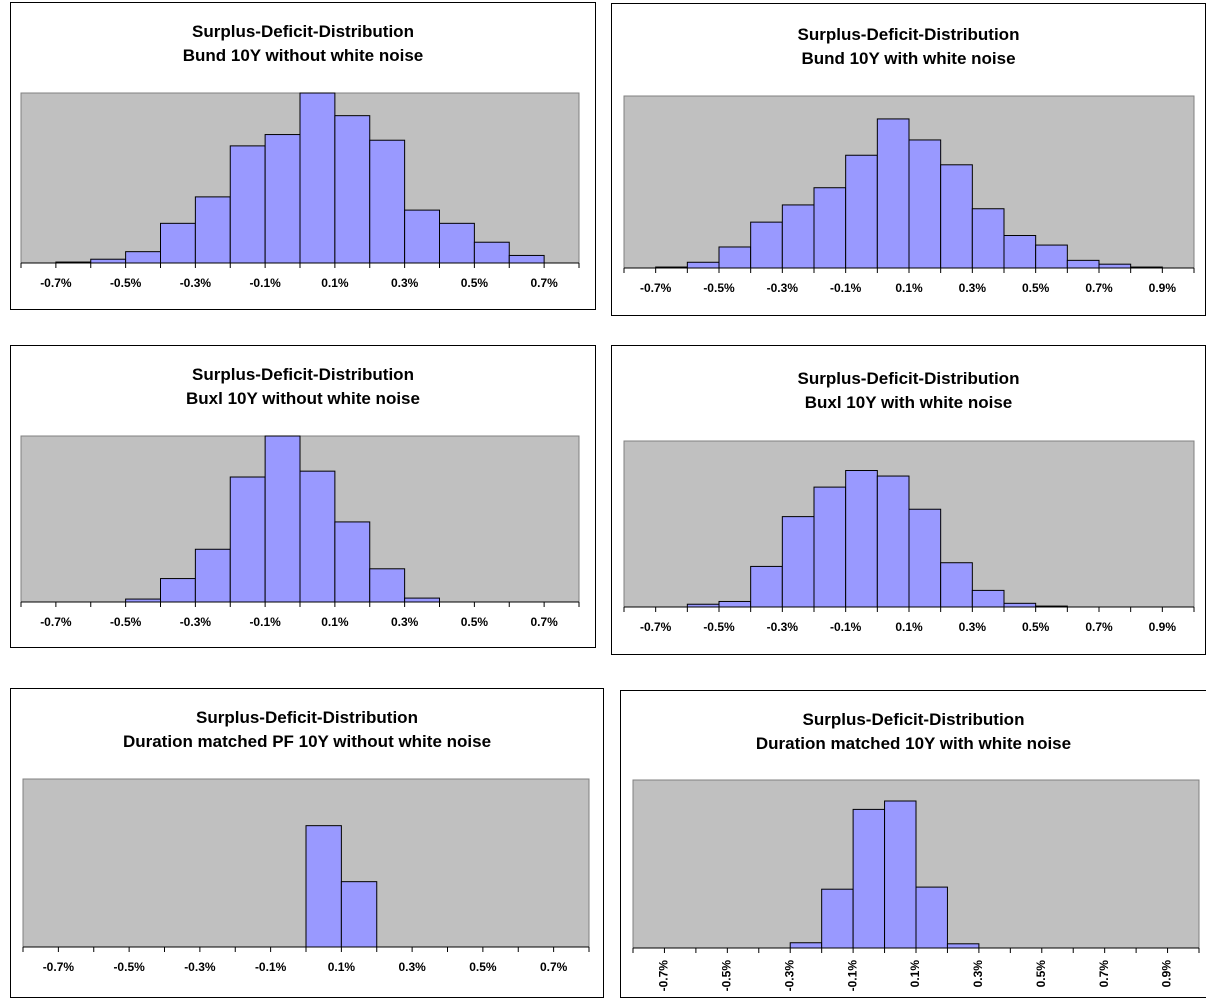 The height and width of the screenshot is (999, 1206). Describe the element at coordinates (303, 55) in the screenshot. I see `chart-subtitle: Bund 10Y without white noise` at that location.